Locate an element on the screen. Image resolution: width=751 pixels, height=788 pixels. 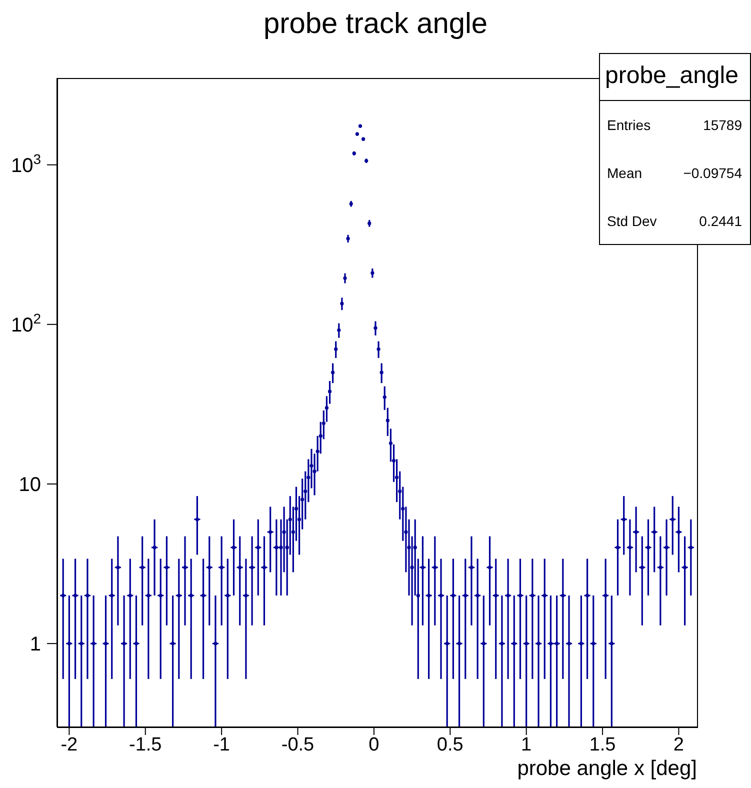
x-tick-label: 2 is located at coordinates (678, 745).